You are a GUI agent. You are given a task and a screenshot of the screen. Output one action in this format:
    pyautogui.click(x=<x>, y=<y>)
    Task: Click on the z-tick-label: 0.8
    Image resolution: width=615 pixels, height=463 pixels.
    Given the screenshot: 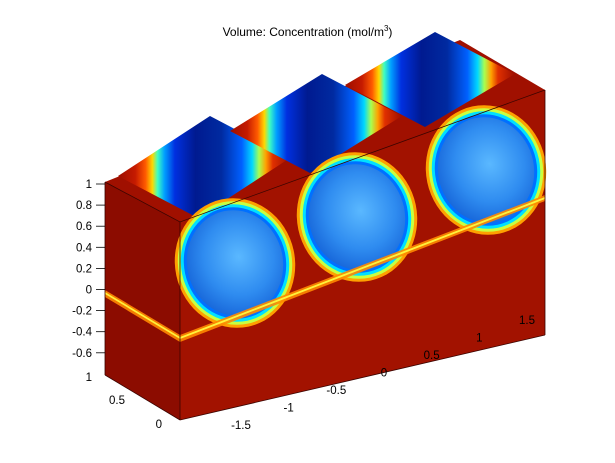 What is the action you would take?
    pyautogui.click(x=84, y=206)
    